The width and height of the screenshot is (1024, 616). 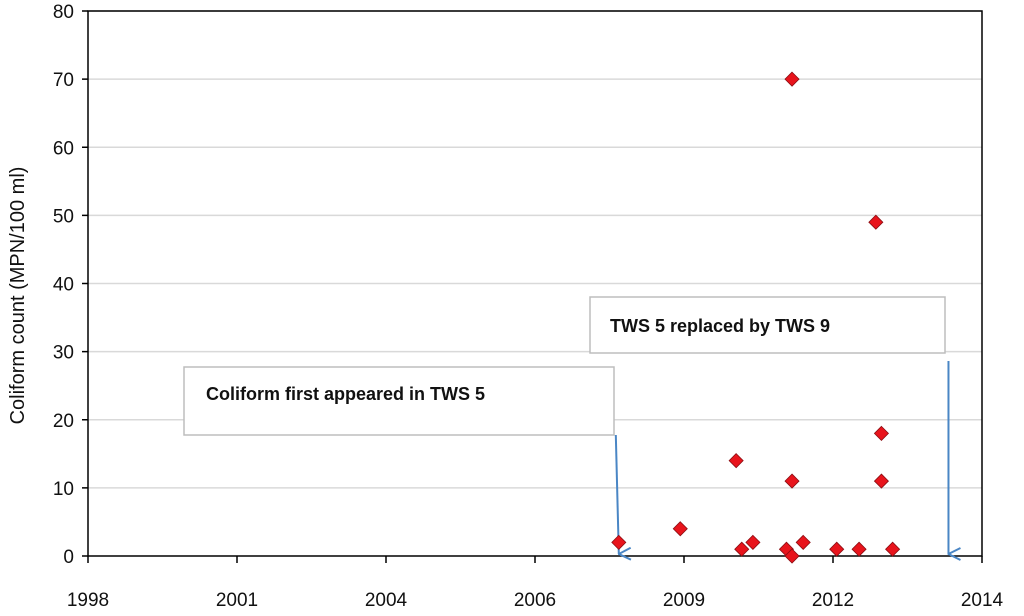 What do you see at coordinates (63, 353) in the screenshot?
I see `y-tick-label: 30` at bounding box center [63, 353].